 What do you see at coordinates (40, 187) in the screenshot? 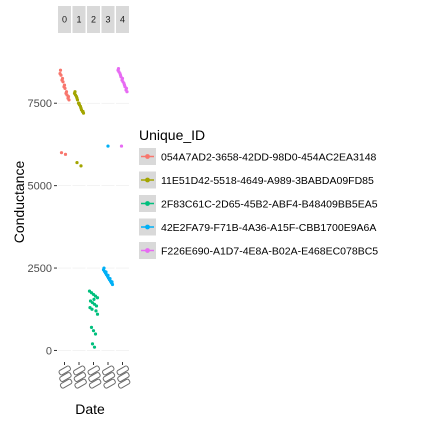
I see `y-tick-label: 5000` at bounding box center [40, 187].